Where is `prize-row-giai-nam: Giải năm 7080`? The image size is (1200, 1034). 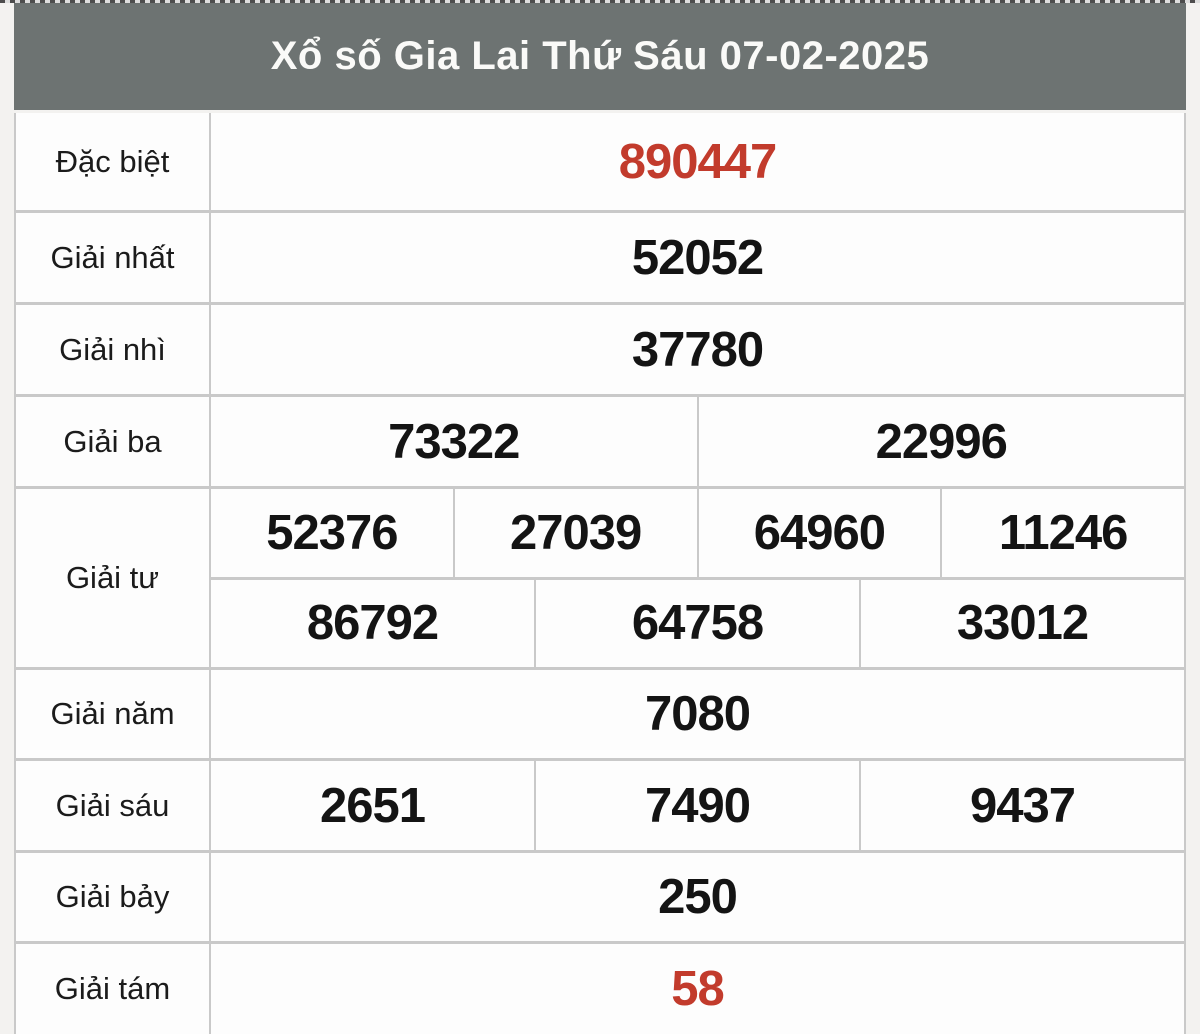
prize-row-giai-nam: Giải năm 7080 is located at coordinates (600, 714).